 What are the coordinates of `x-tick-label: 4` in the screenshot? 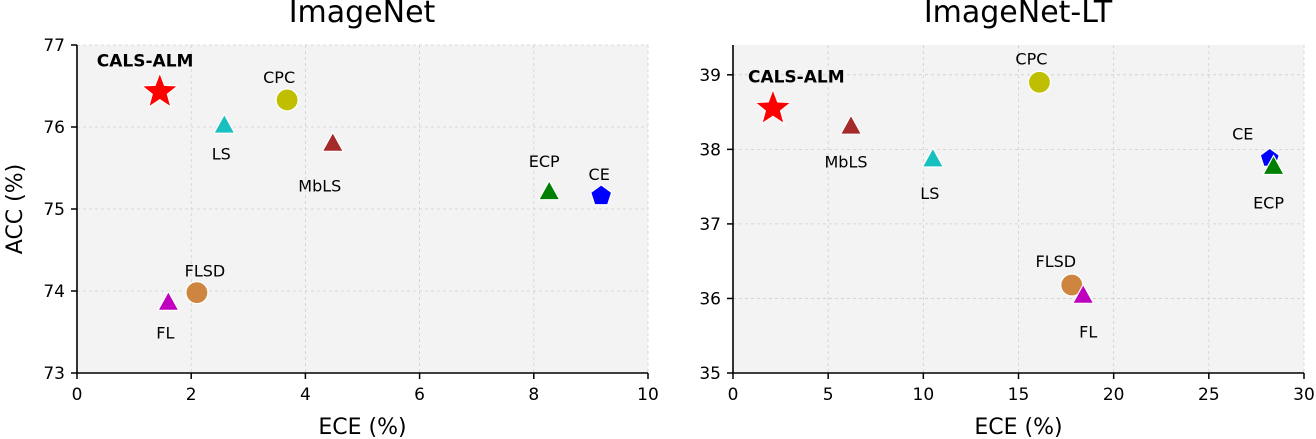 It's located at (305, 395).